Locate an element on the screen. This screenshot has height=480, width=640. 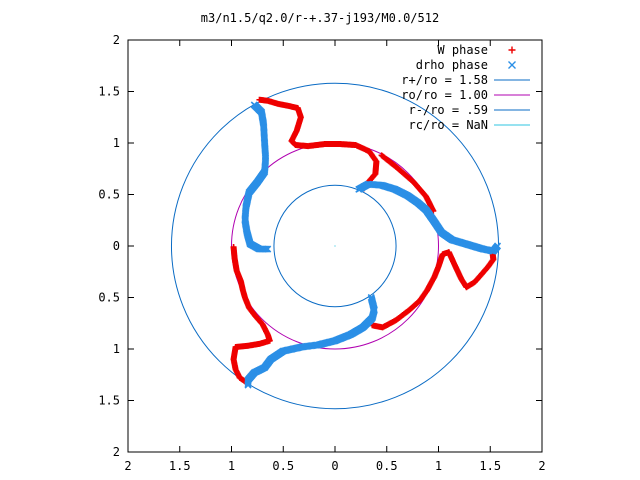
xtick-label-6: 1 is located at coordinates (438, 466).